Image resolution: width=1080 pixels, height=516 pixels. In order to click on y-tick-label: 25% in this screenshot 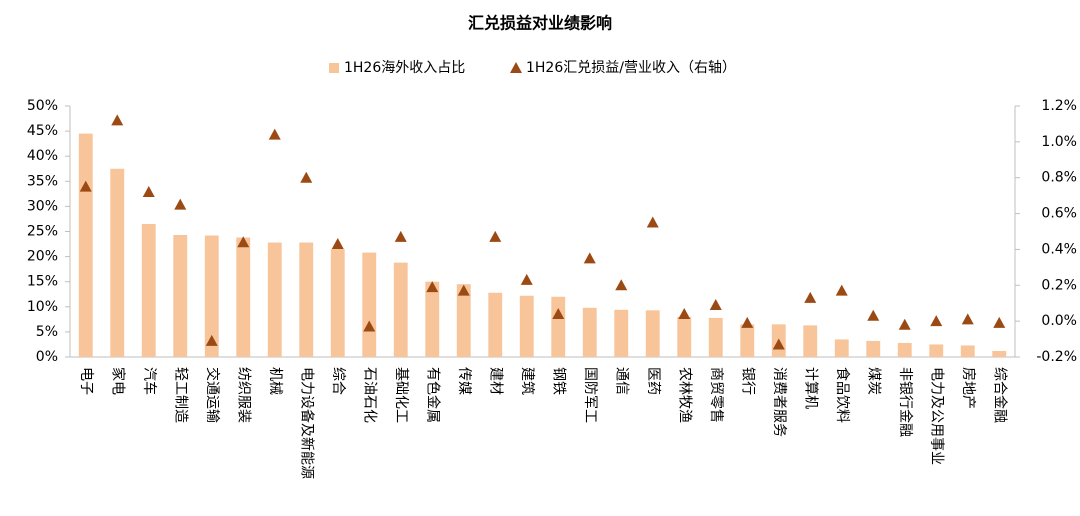, I will do `click(42, 232)`.